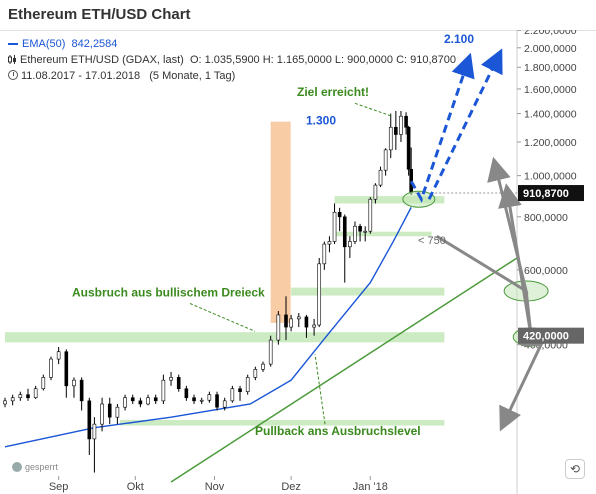 The image size is (596, 494). I want to click on pointer-breakout, so click(222, 317).